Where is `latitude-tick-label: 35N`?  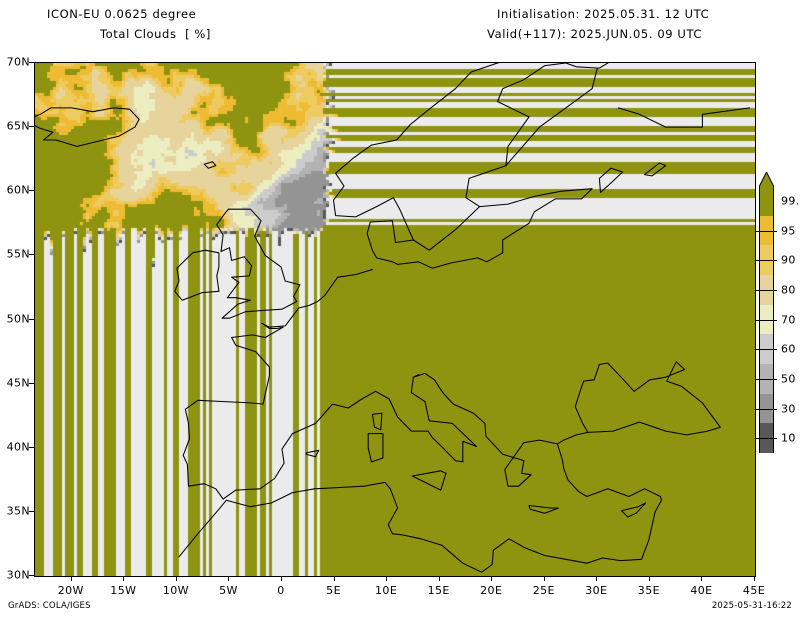
latitude-tick-label: 35N is located at coordinates (18, 511).